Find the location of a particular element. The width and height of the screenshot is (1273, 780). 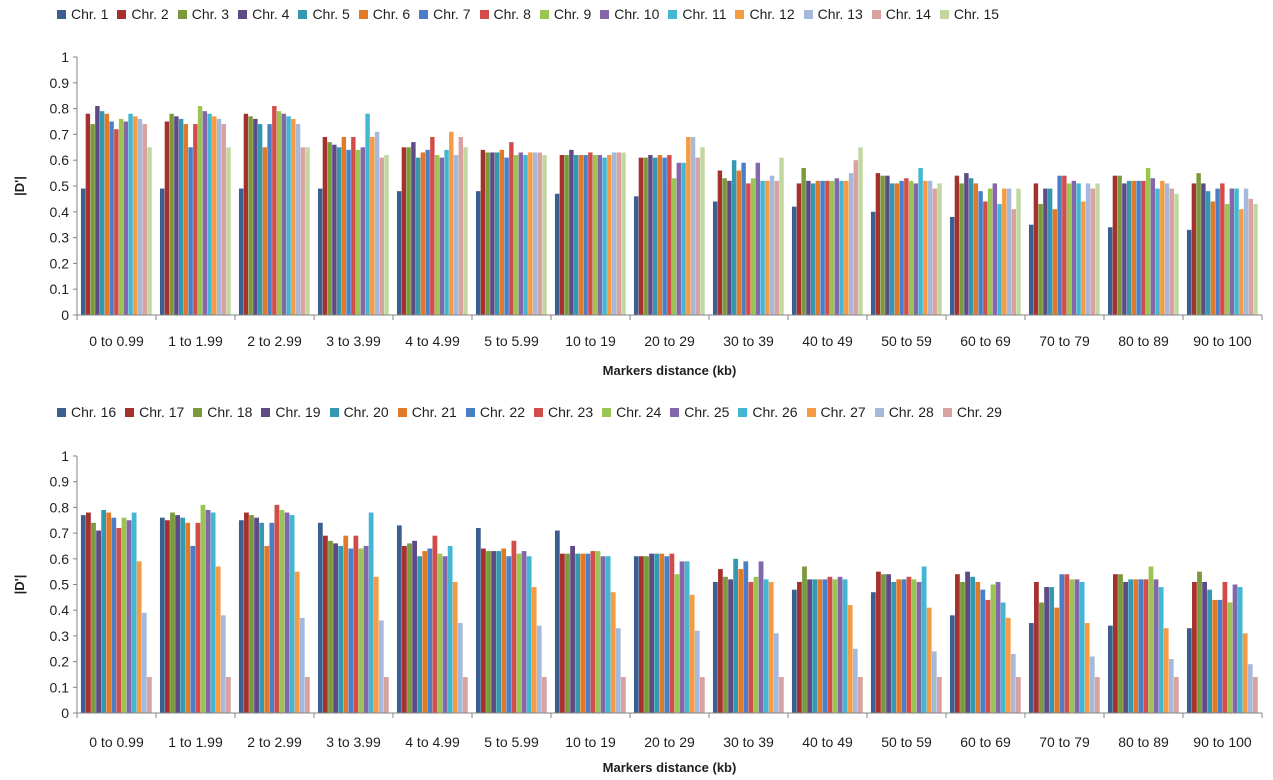

legend-item: Chr. 6 is located at coordinates (384, 14).